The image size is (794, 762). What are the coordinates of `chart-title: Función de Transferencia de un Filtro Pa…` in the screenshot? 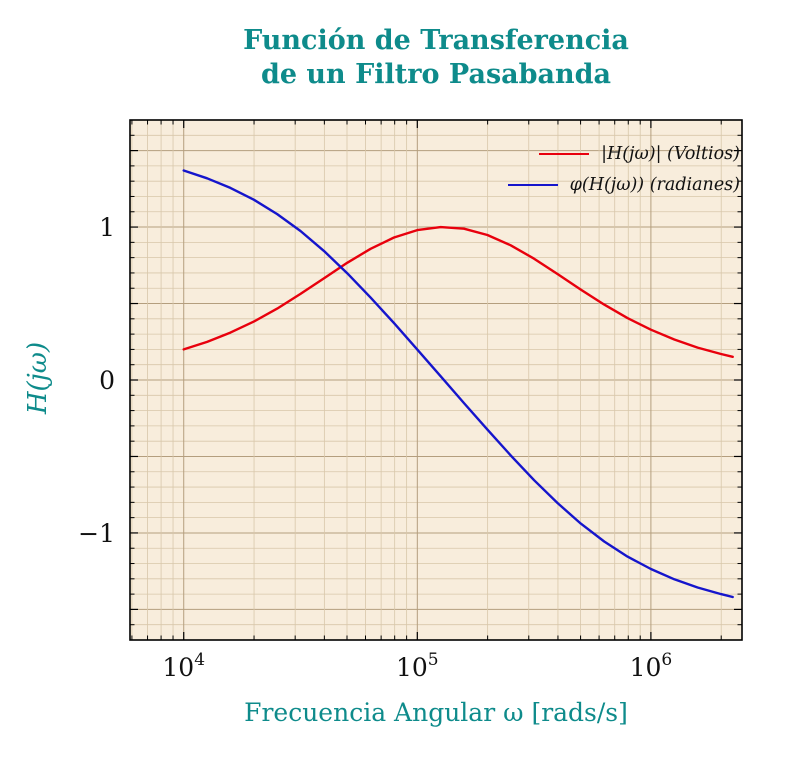 It's located at (436, 58).